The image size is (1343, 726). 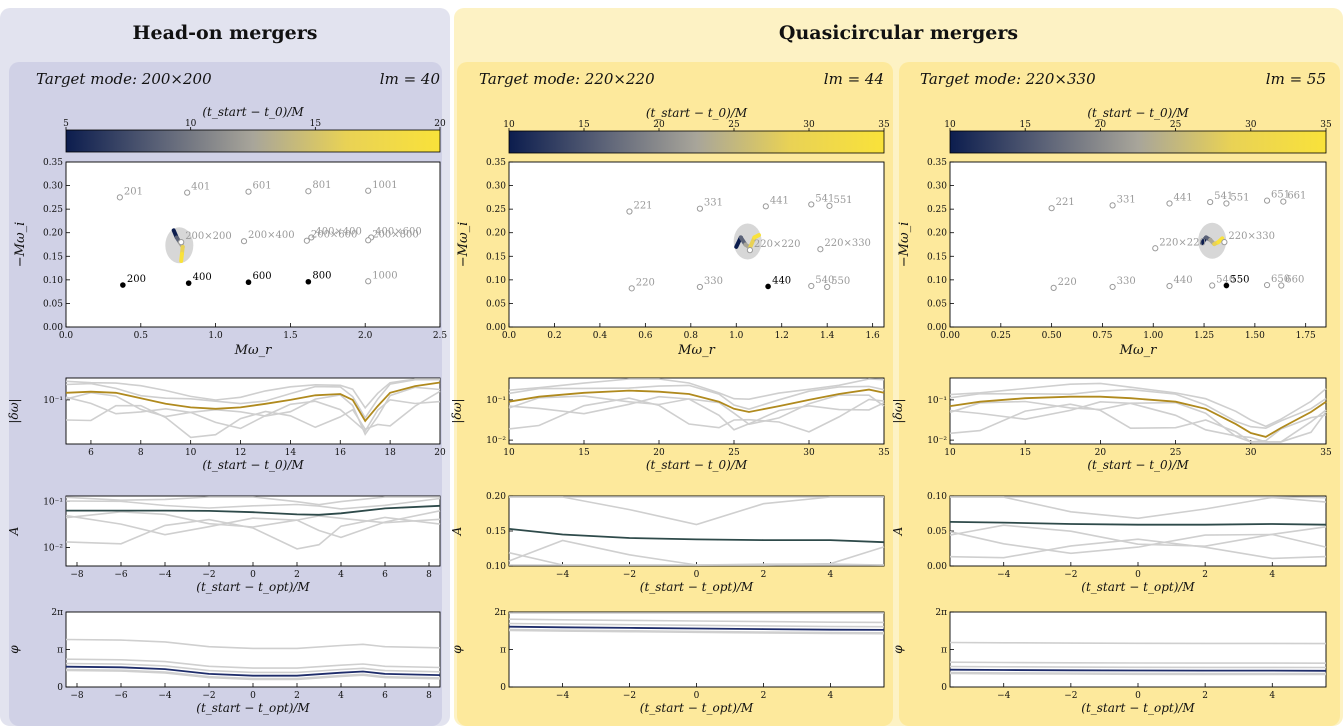 What do you see at coordinates (457, 649) in the screenshot?
I see `phase-ylabel: φ` at bounding box center [457, 649].